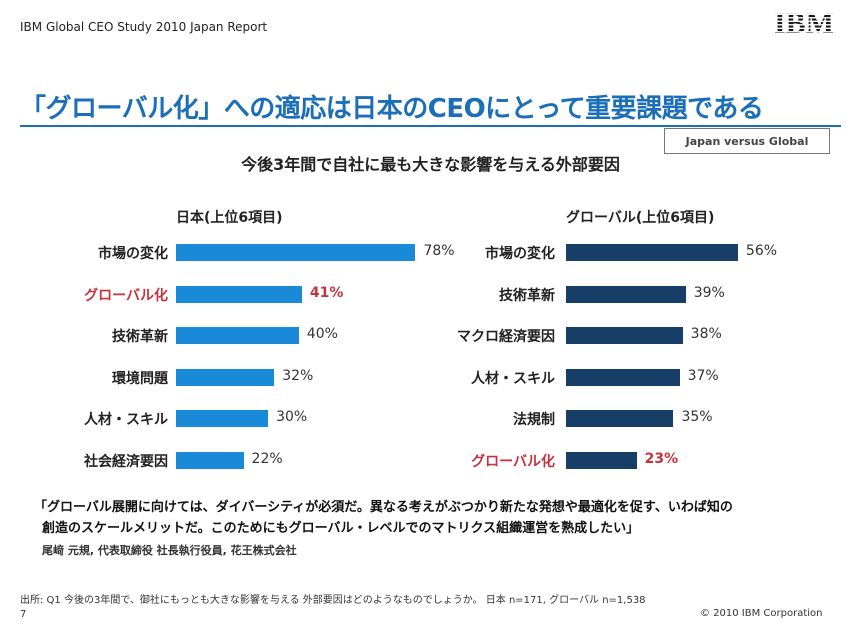  What do you see at coordinates (326, 292) in the screenshot?
I see `japan-value-label: 41%` at bounding box center [326, 292].